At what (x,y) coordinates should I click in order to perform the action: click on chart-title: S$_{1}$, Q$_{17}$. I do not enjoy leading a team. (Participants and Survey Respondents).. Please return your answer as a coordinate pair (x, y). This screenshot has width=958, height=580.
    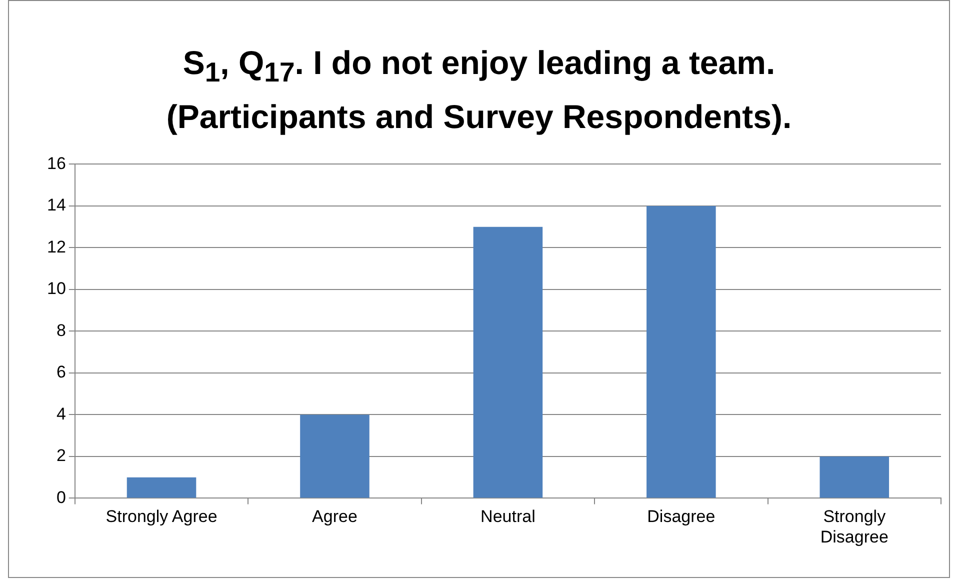
    Looking at the image, I should click on (479, 90).